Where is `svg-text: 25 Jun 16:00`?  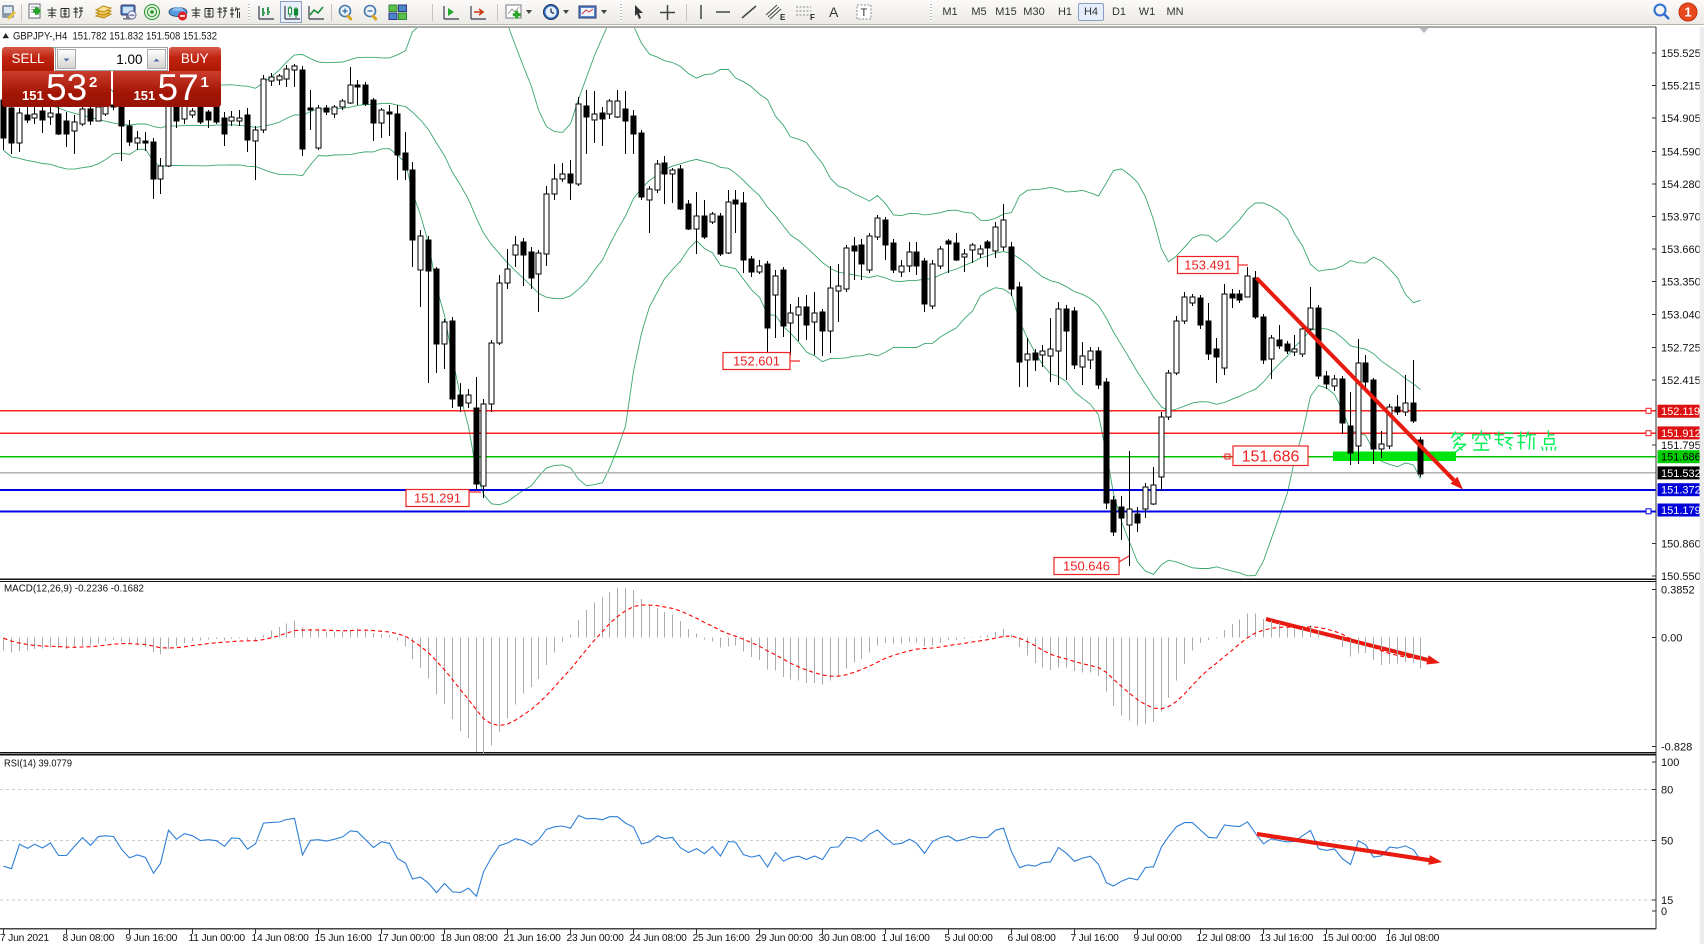 svg-text: 25 Jun 16:00 is located at coordinates (722, 938).